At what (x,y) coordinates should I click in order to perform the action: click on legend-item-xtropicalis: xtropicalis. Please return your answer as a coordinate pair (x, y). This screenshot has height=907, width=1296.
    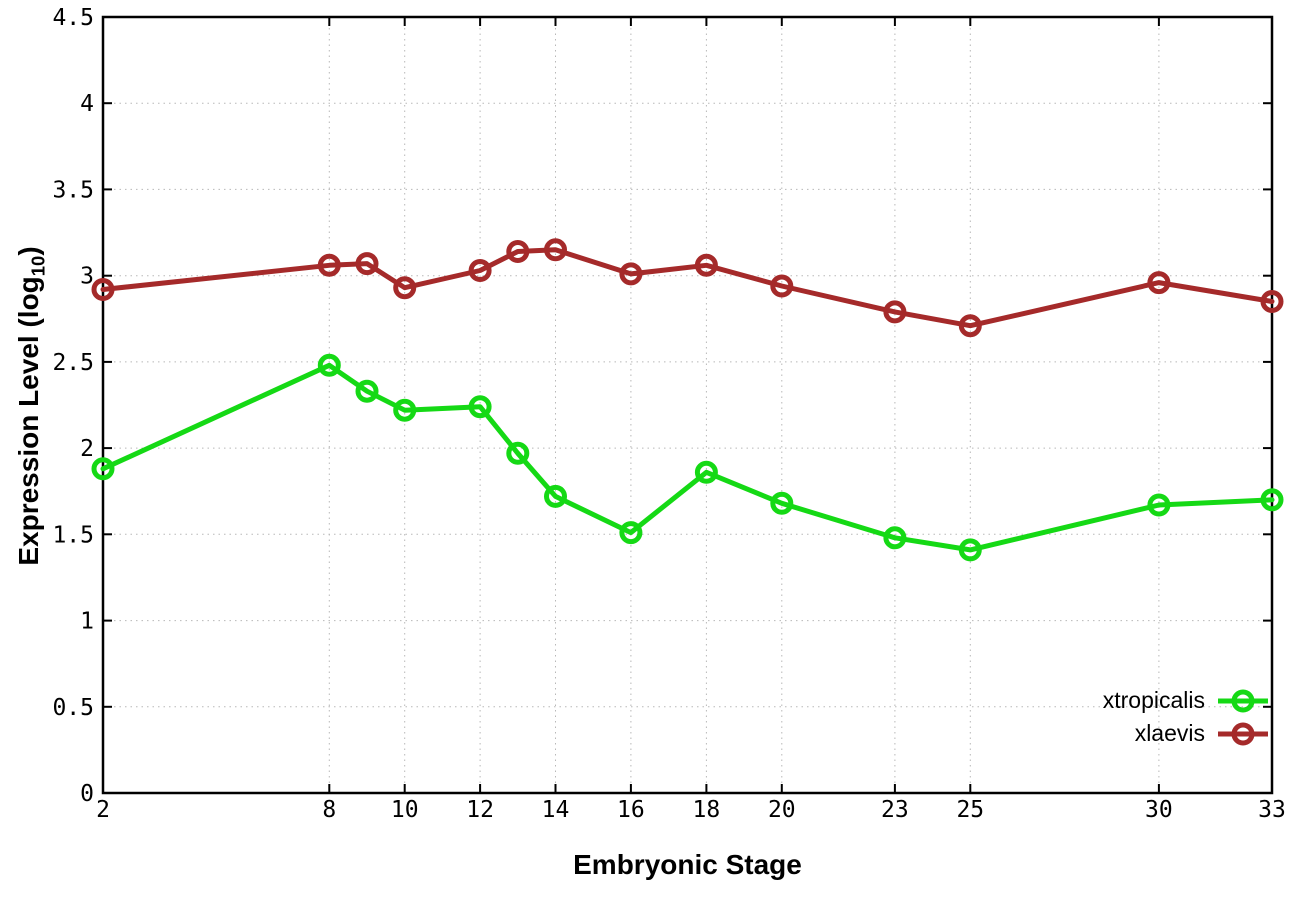
    Looking at the image, I should click on (1186, 700).